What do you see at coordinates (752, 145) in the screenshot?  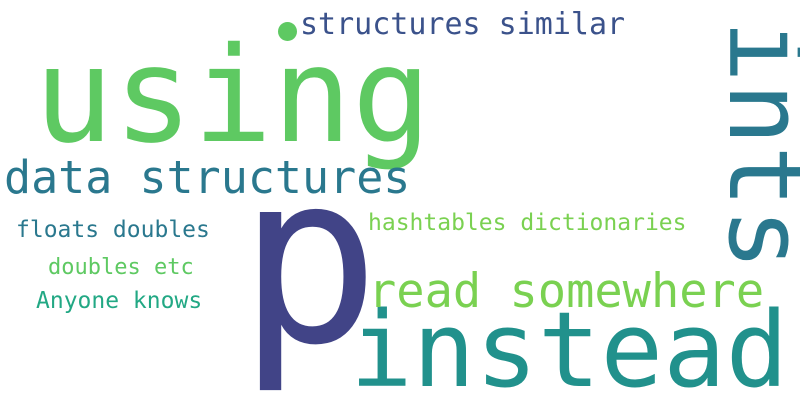 I see `word-ints: ints` at bounding box center [752, 145].